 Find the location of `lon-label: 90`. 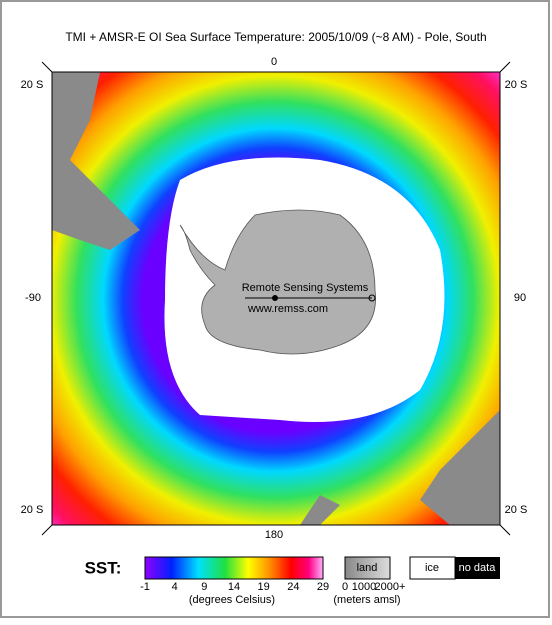

lon-label: 90 is located at coordinates (520, 298).